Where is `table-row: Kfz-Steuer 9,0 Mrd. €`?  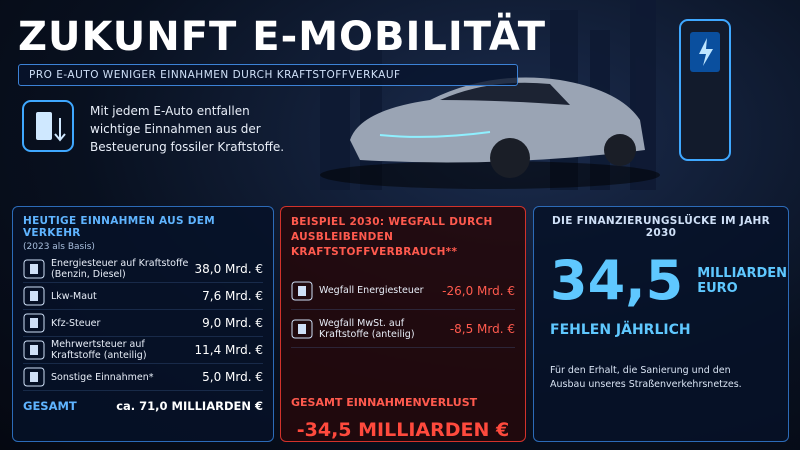 table-row: Kfz-Steuer 9,0 Mrd. € is located at coordinates (143, 323).